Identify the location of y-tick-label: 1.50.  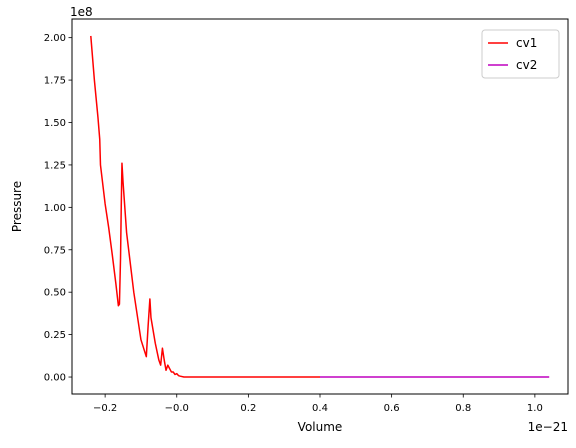
(55, 123).